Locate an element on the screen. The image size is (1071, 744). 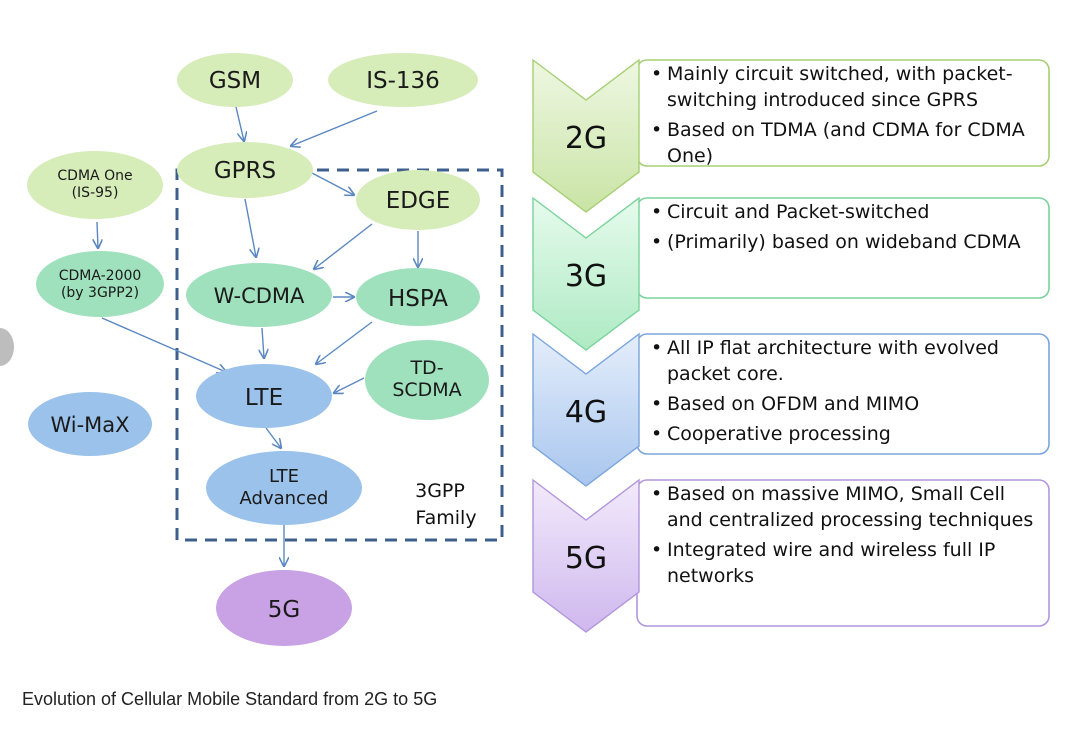
generation-2g-label: 2G is located at coordinates (586, 138).